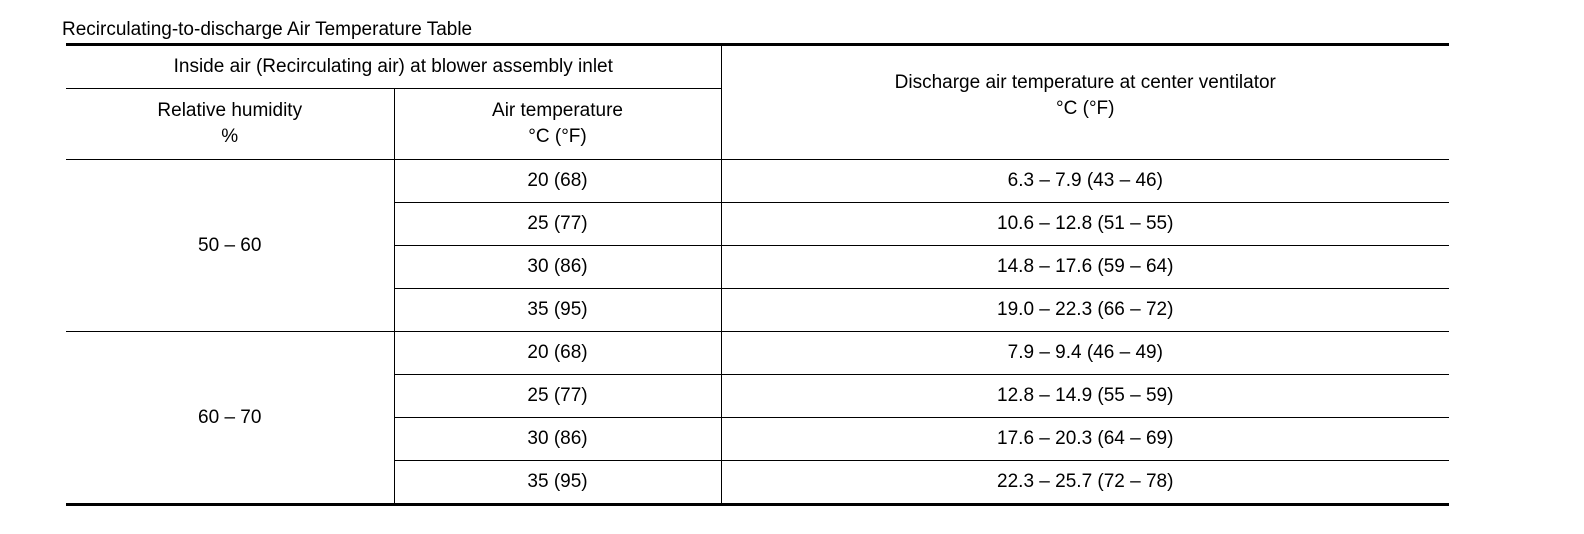  I want to click on table-row: 30 (86) 17.6 – 20.3 (64 – 69), so click(758, 439).